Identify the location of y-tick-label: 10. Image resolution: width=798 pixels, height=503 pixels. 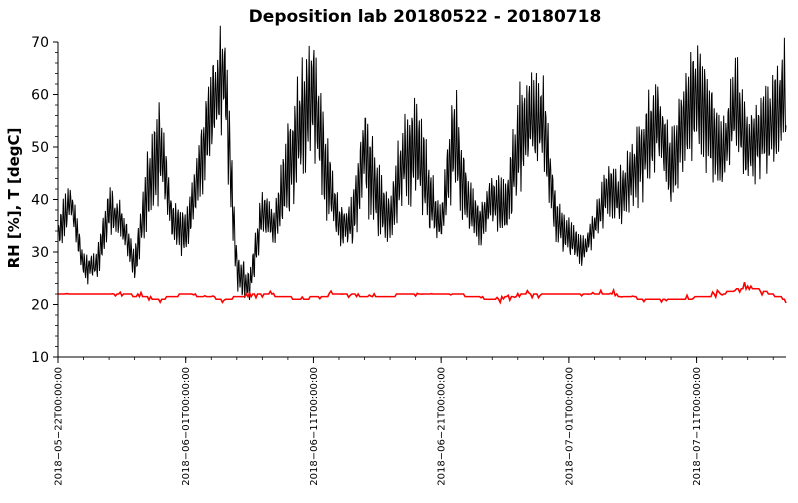
(40, 358).